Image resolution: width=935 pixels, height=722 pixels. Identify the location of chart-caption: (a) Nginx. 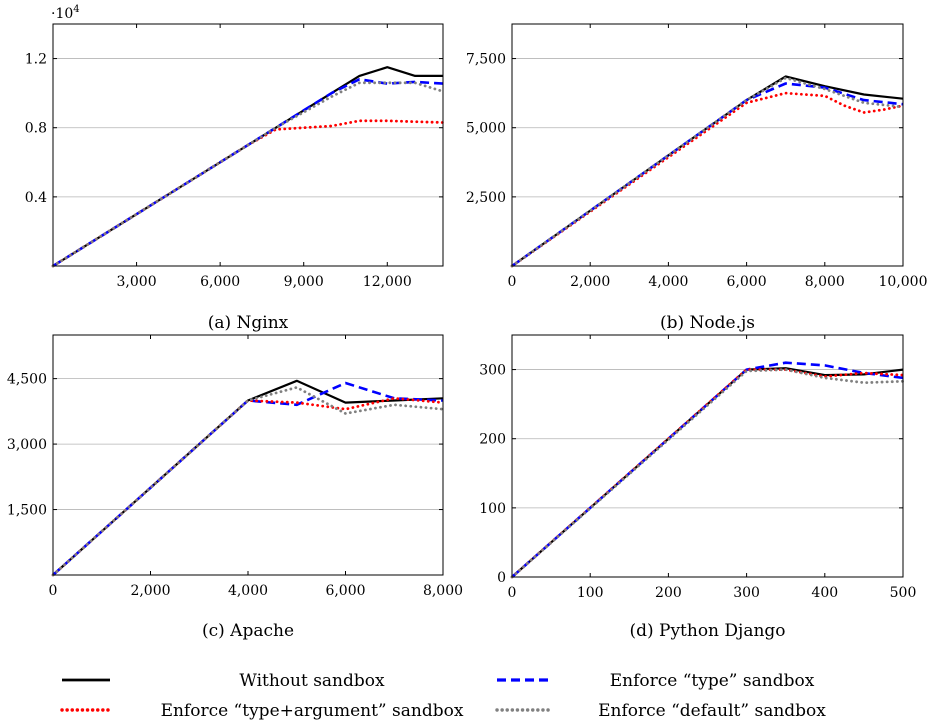
(248, 323).